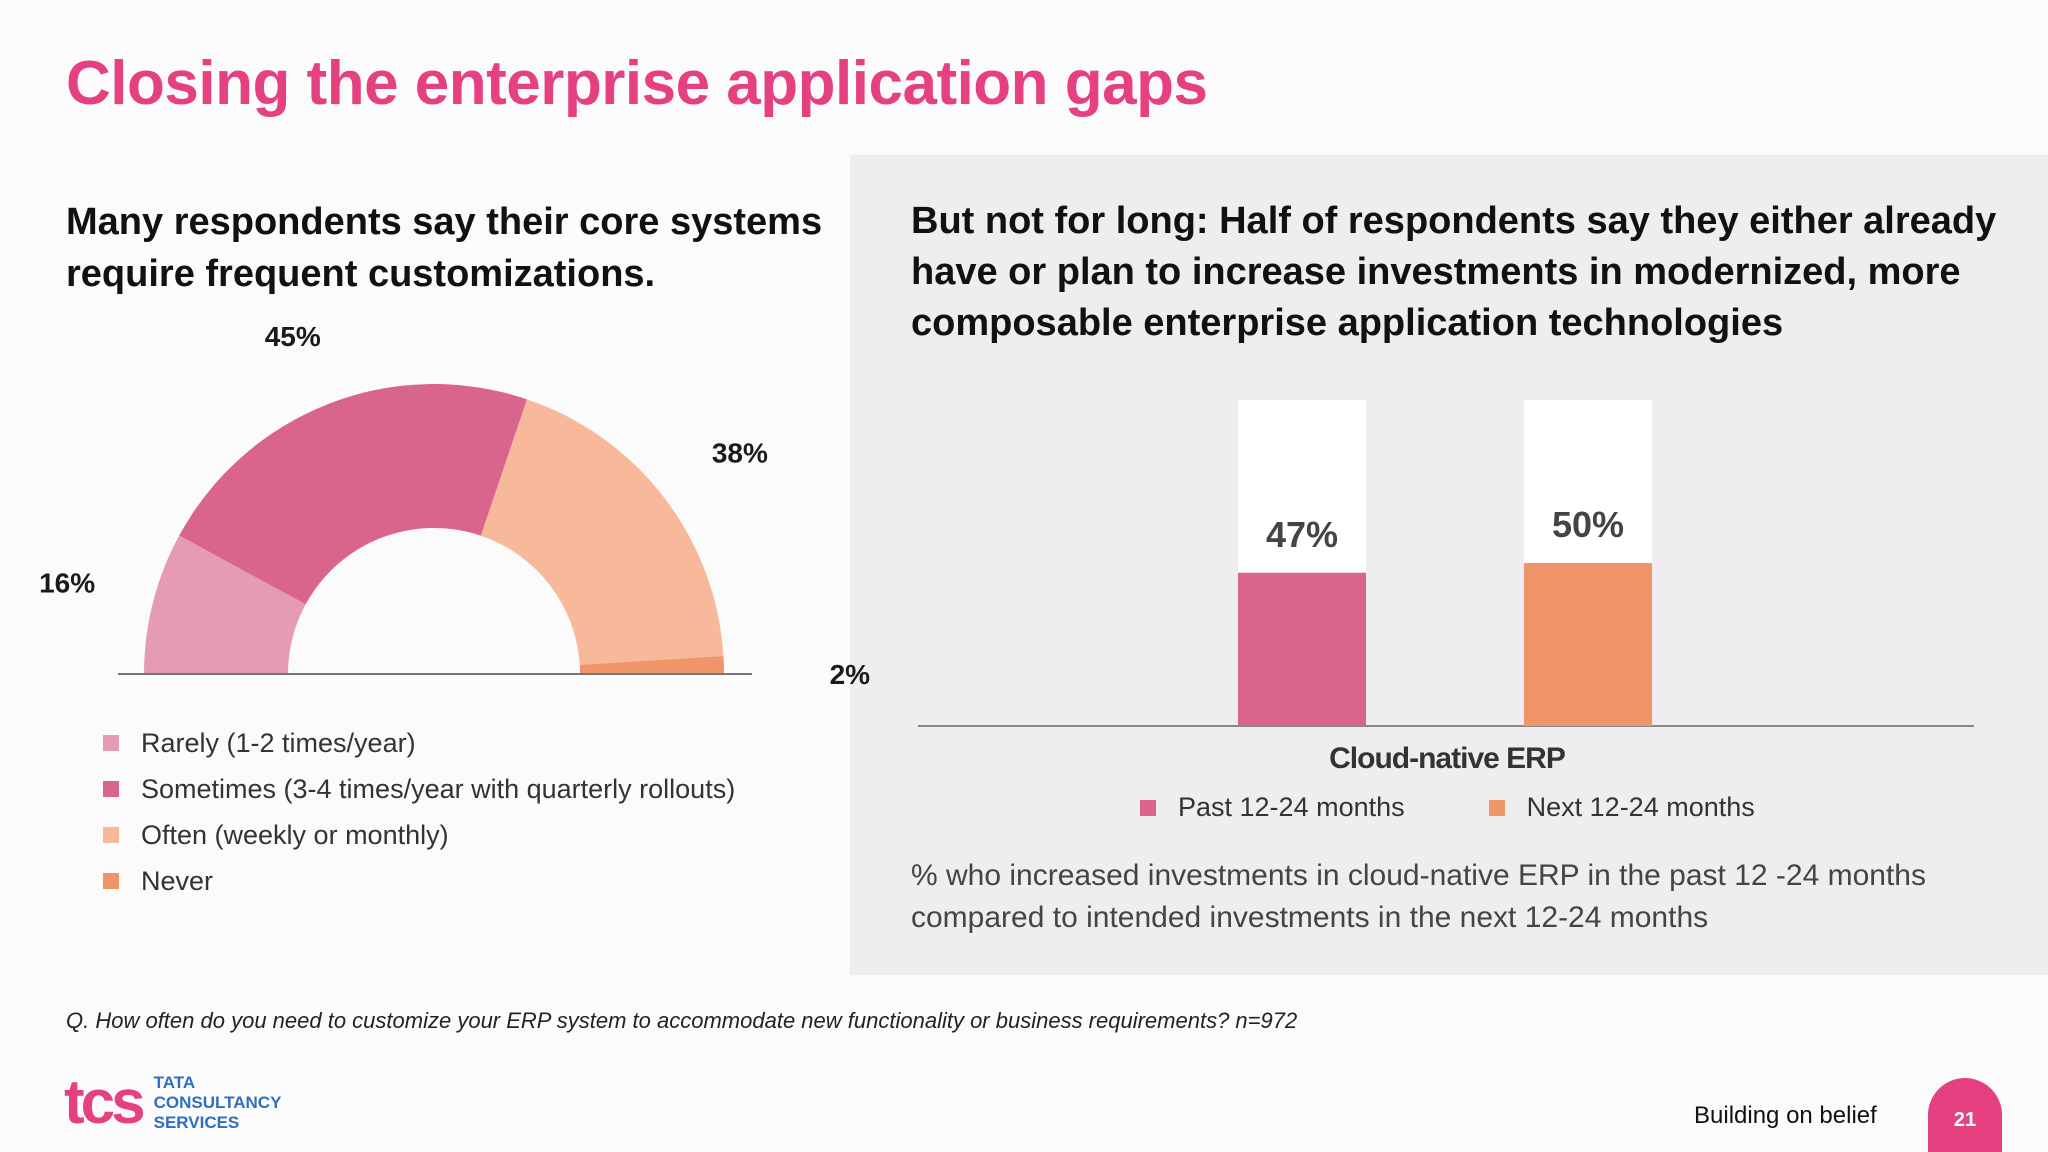 This screenshot has width=2048, height=1152. What do you see at coordinates (740, 453) in the screenshot?
I see `donut-data-label: 38%` at bounding box center [740, 453].